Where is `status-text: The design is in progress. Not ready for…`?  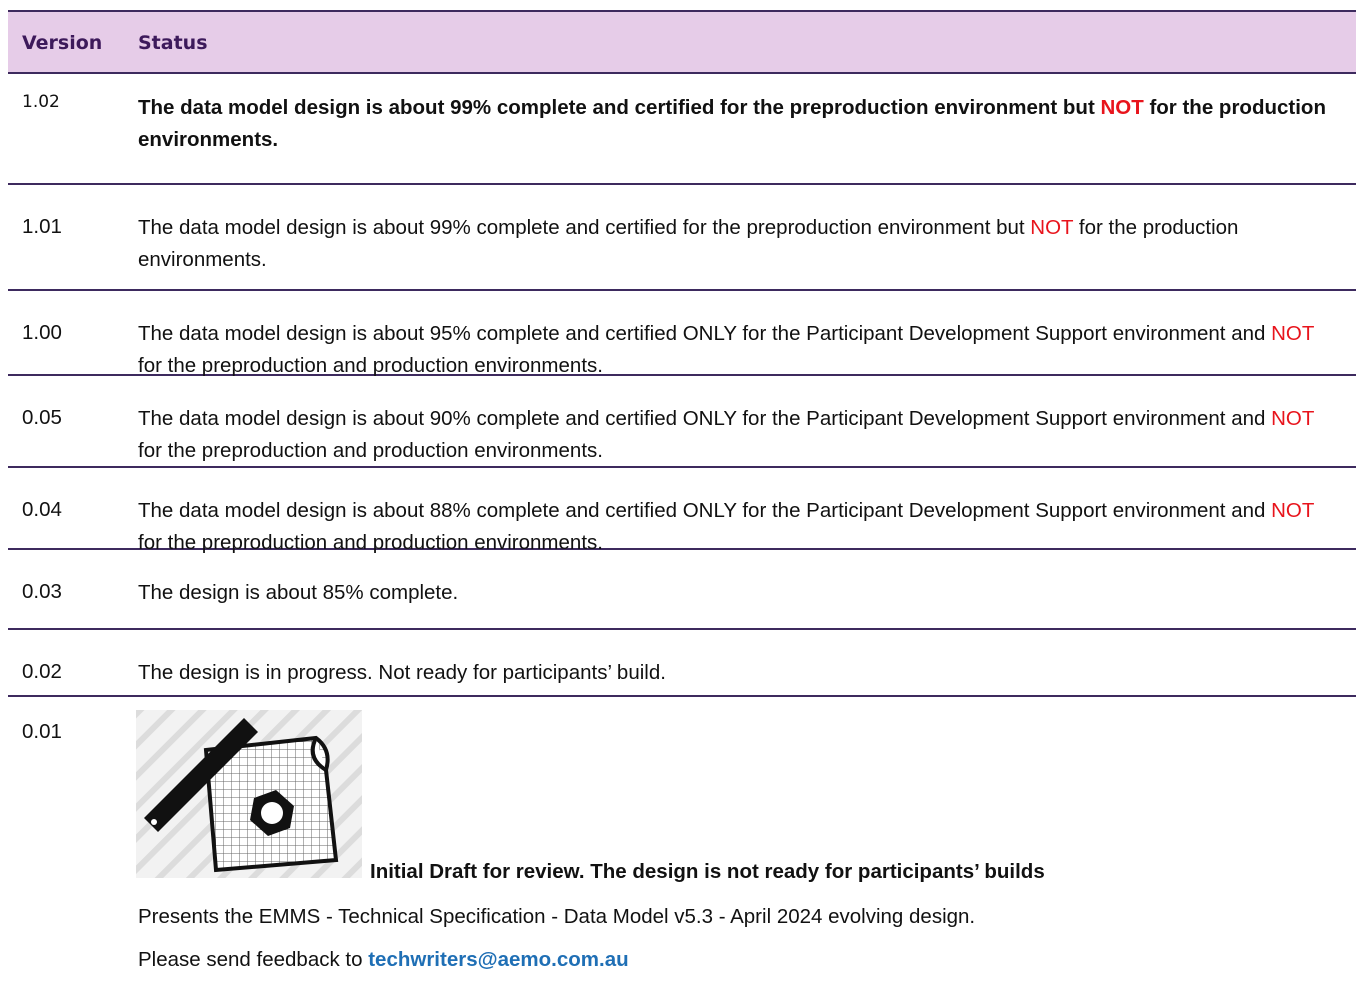 status-text: The design is in progress. Not ready for… is located at coordinates (402, 672).